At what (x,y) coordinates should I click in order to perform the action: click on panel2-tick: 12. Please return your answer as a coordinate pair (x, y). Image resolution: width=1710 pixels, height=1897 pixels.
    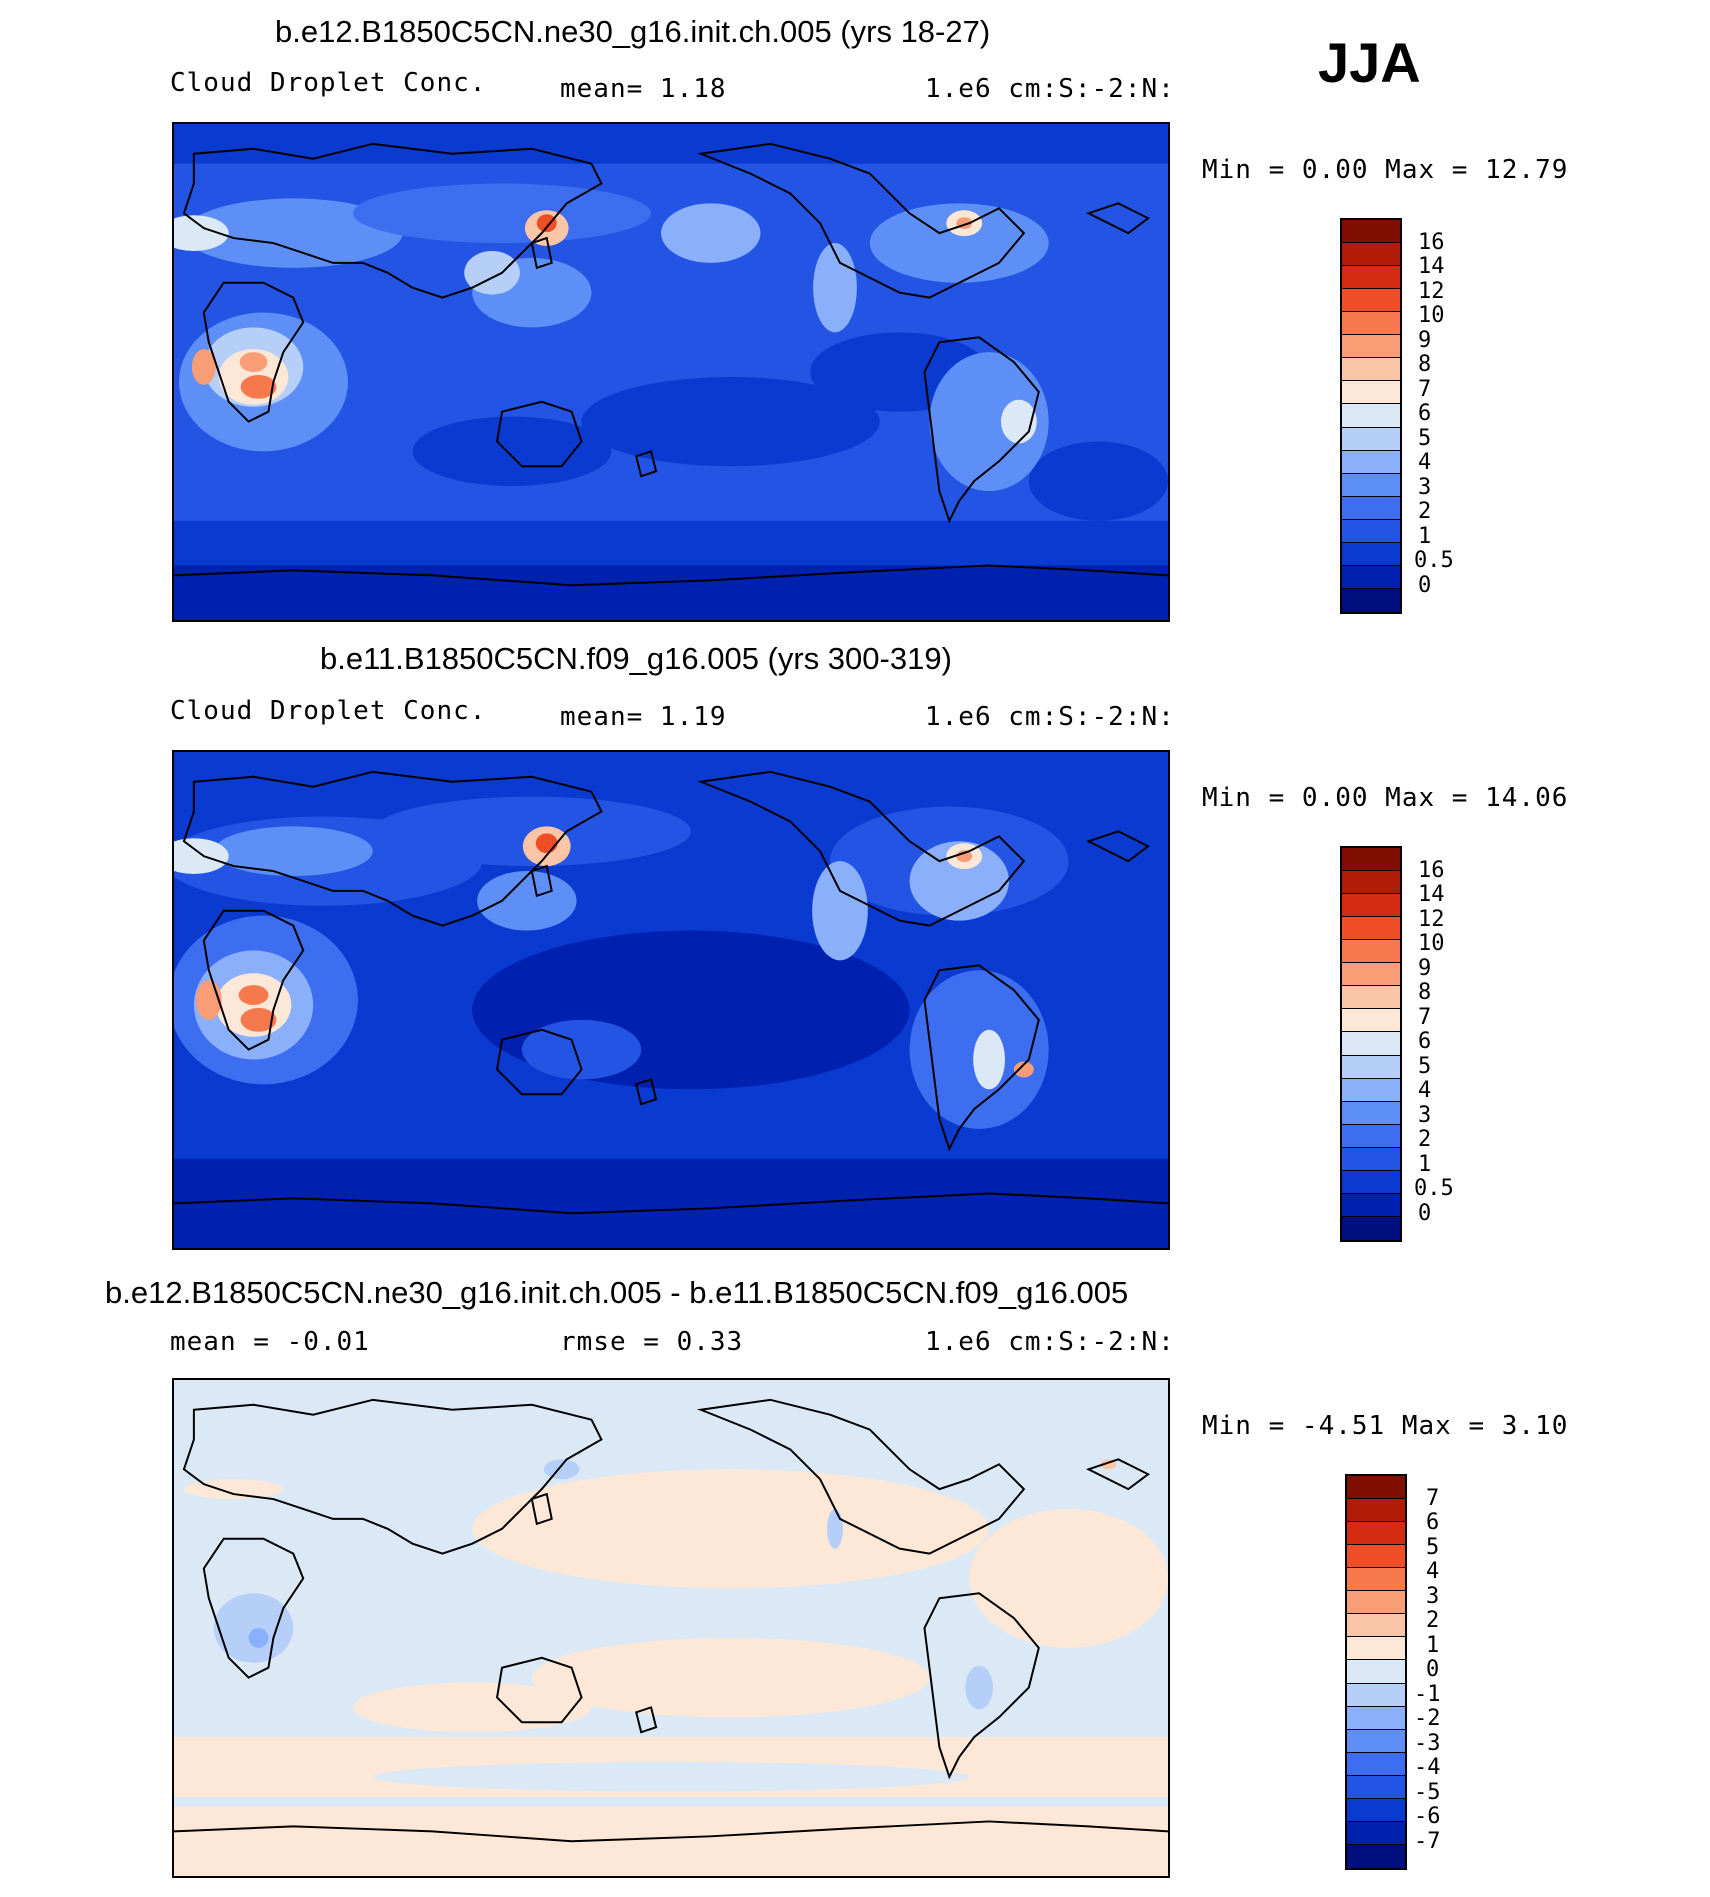
    Looking at the image, I should click on (1431, 919).